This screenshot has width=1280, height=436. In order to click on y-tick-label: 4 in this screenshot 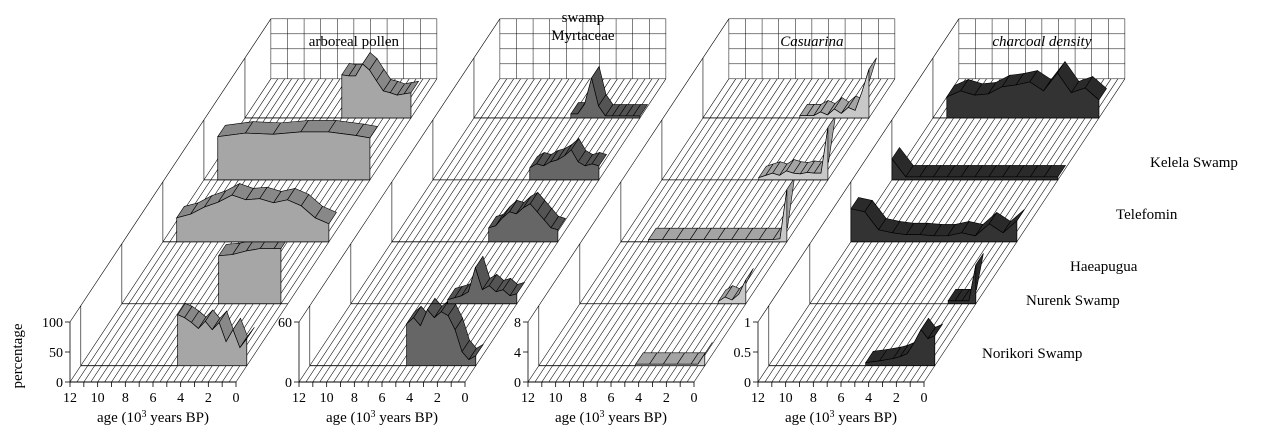, I will do `click(517, 353)`.